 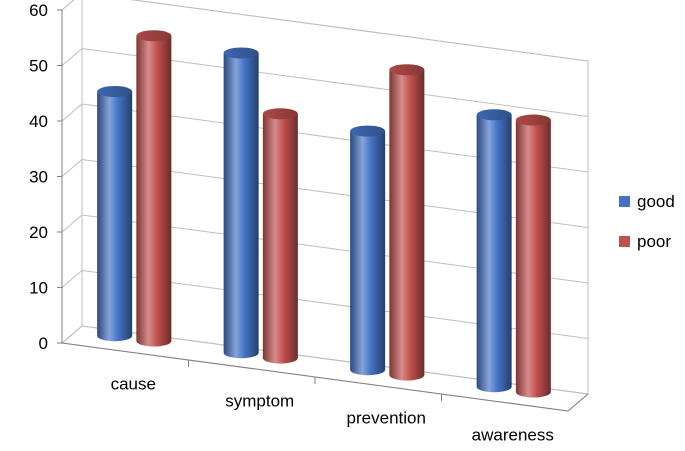 I want to click on legend: good poor, so click(x=647, y=221).